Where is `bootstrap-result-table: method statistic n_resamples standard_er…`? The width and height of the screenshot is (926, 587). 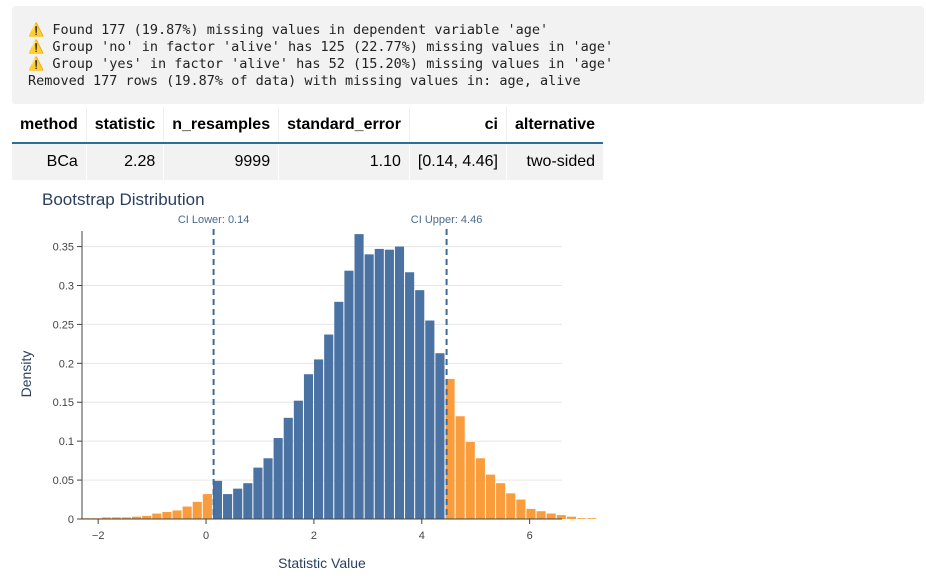
bootstrap-result-table: method statistic n_resamples standard_er… is located at coordinates (308, 143).